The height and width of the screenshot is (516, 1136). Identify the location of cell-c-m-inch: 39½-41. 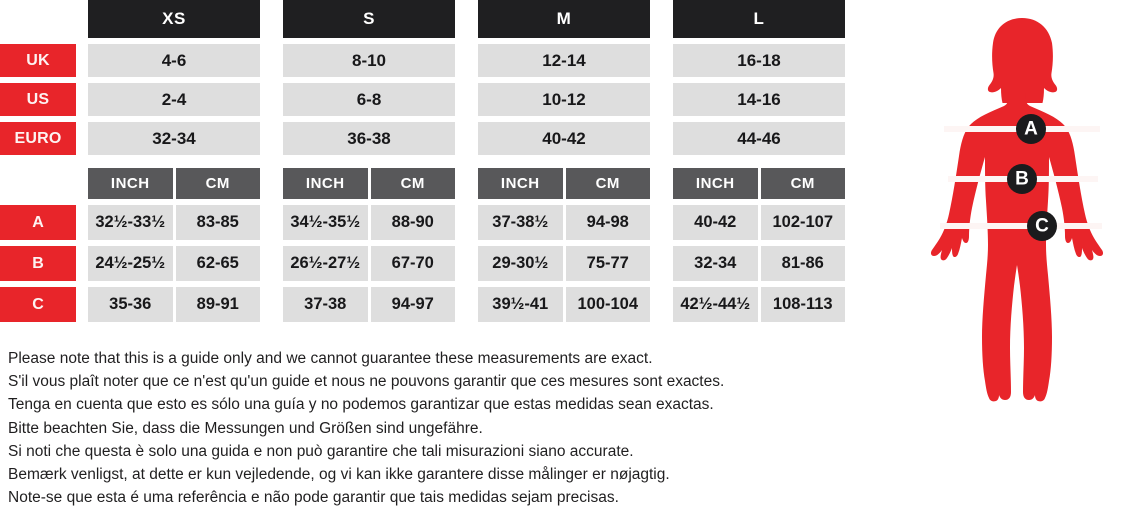
(520, 304).